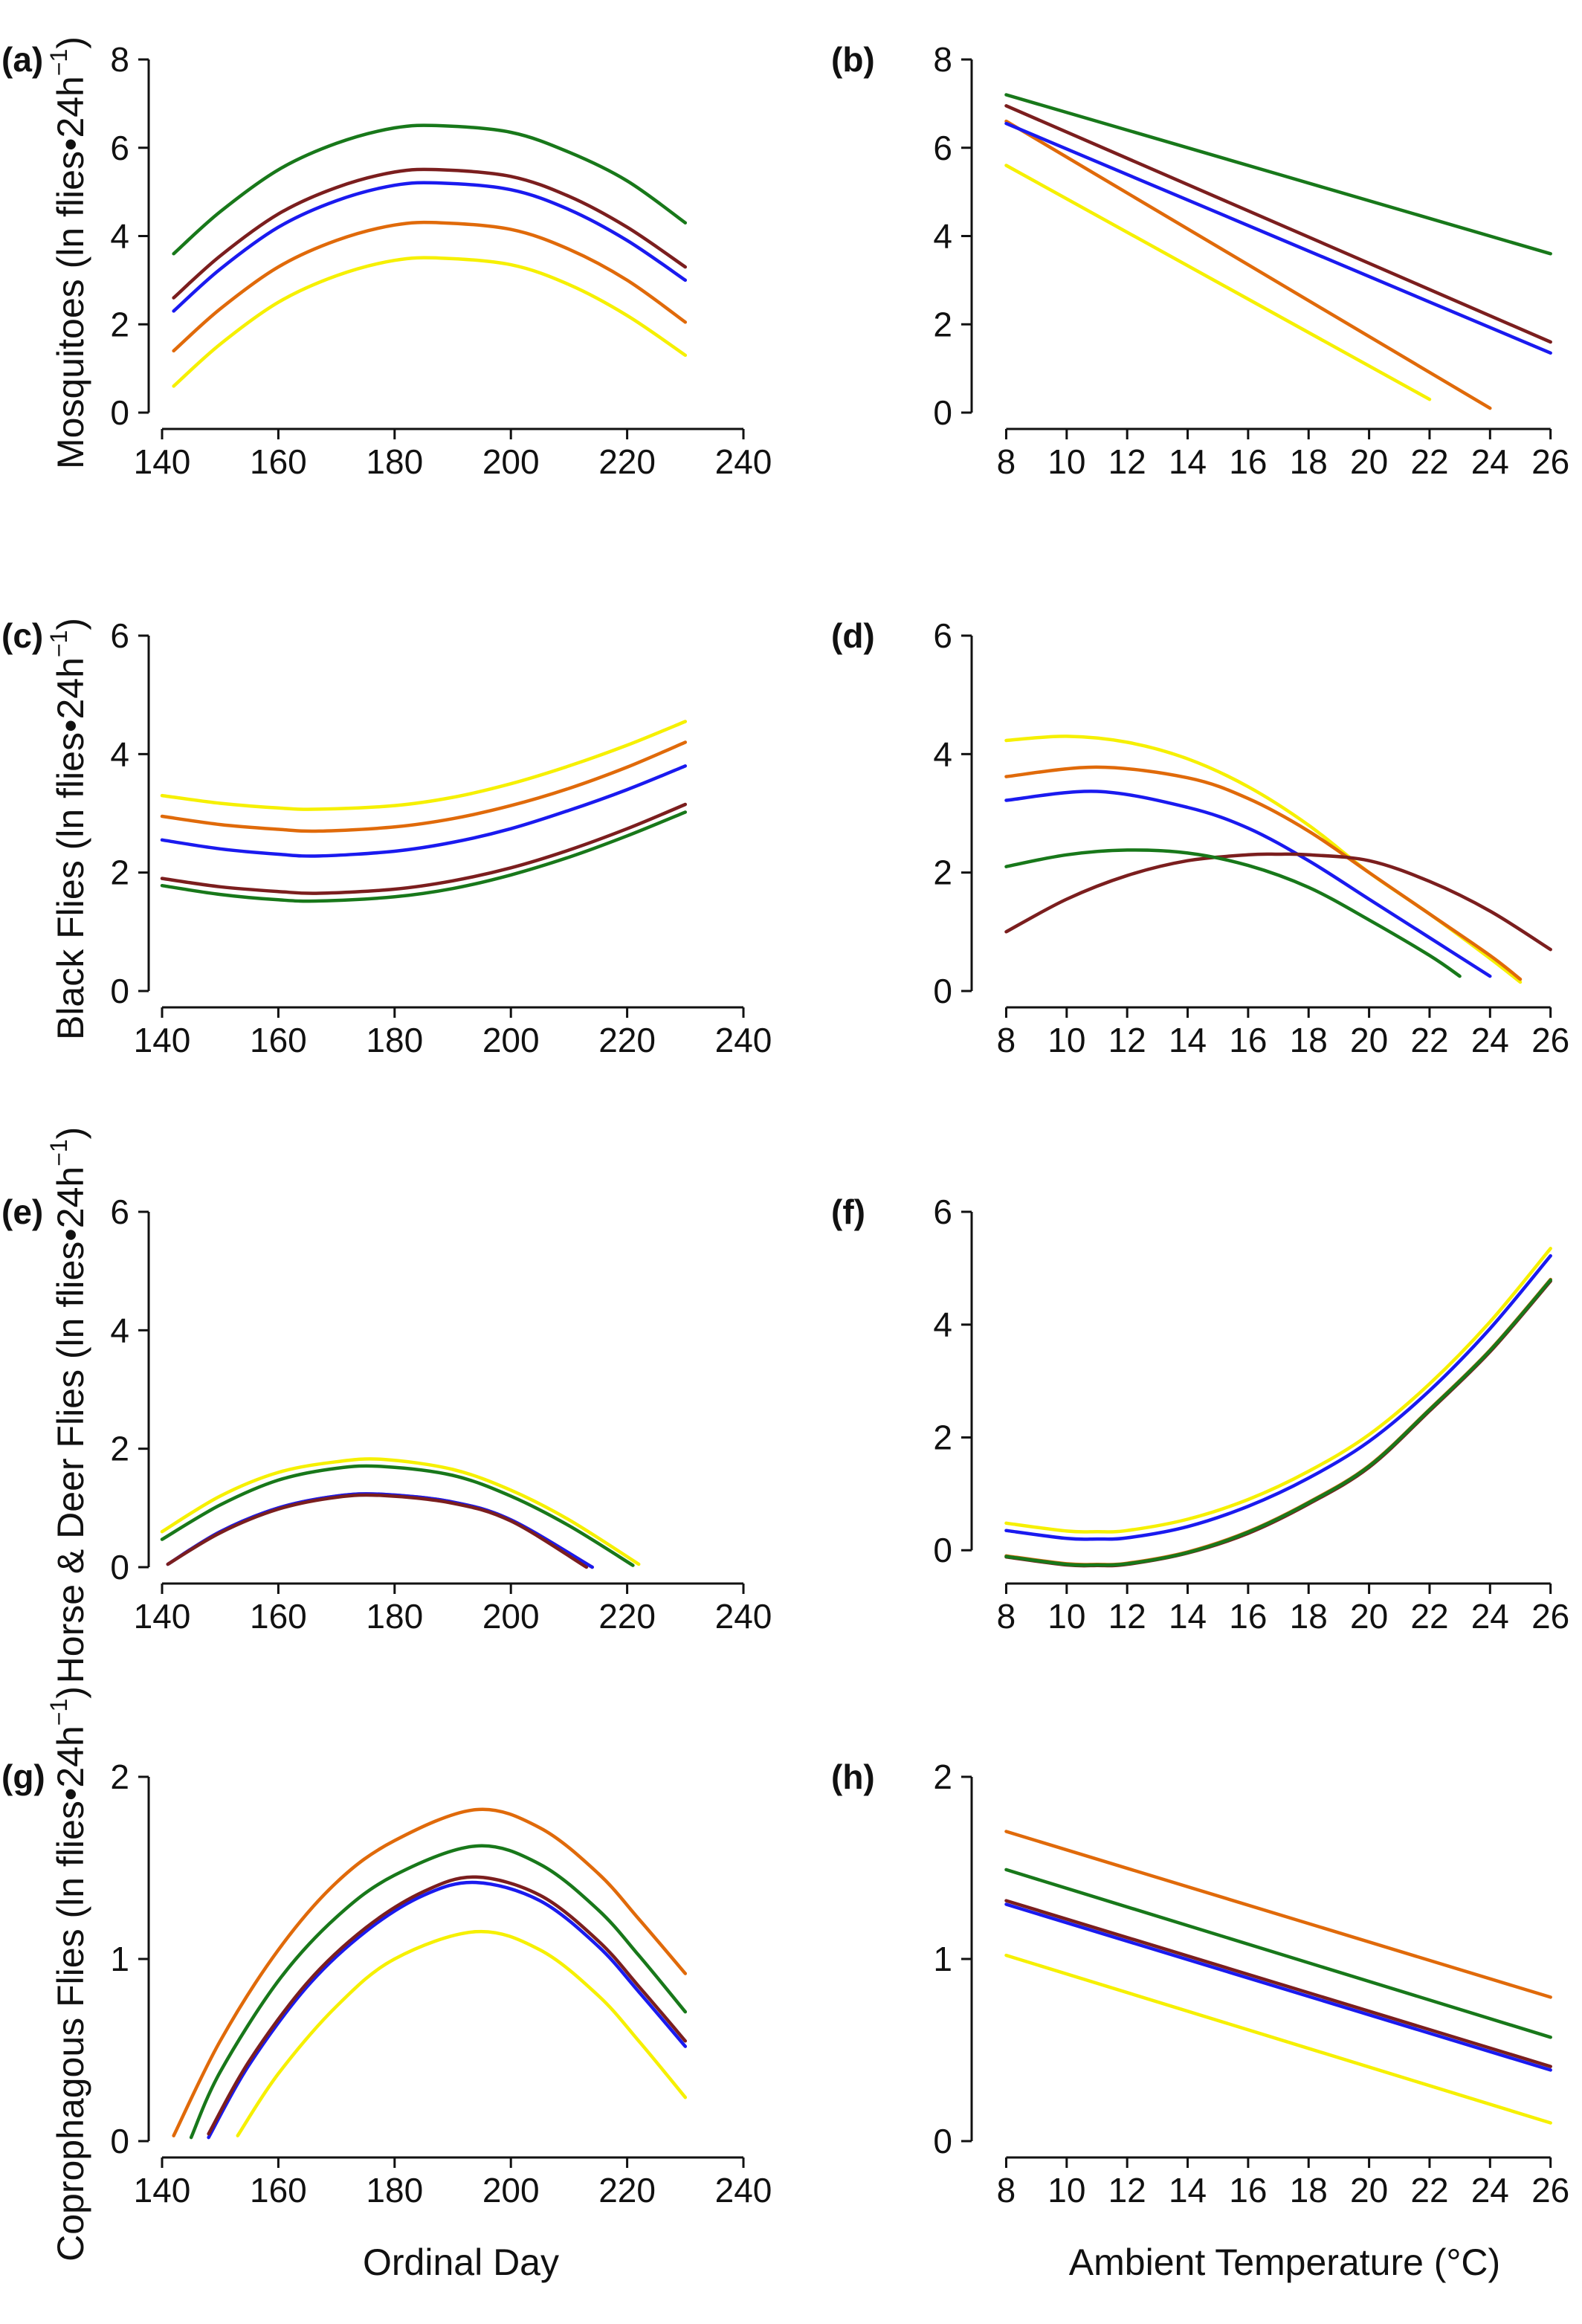 The width and height of the screenshot is (1582, 2324). I want to click on panel-label: (g), so click(23, 1776).